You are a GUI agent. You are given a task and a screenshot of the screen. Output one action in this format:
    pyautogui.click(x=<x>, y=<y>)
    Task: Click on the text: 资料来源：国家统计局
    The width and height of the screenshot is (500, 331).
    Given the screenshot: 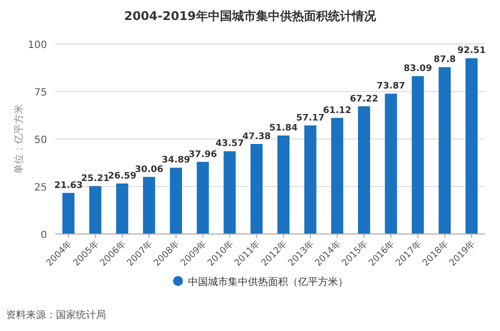 What is the action you would take?
    pyautogui.click(x=56, y=315)
    